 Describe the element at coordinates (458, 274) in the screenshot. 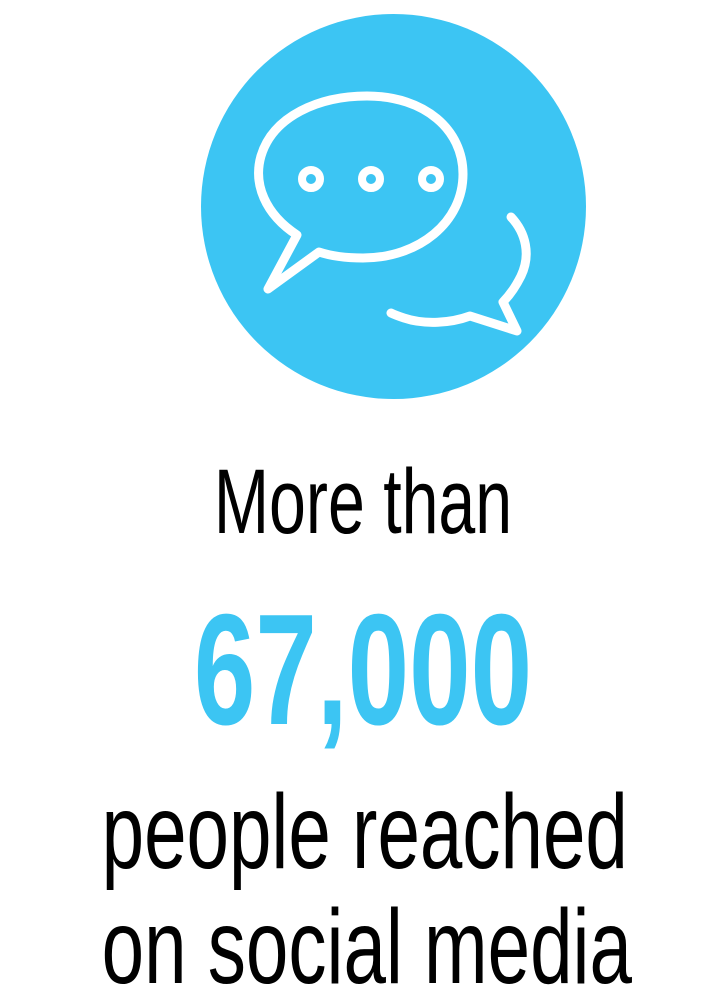

I see `speech-bubble-secondary` at that location.